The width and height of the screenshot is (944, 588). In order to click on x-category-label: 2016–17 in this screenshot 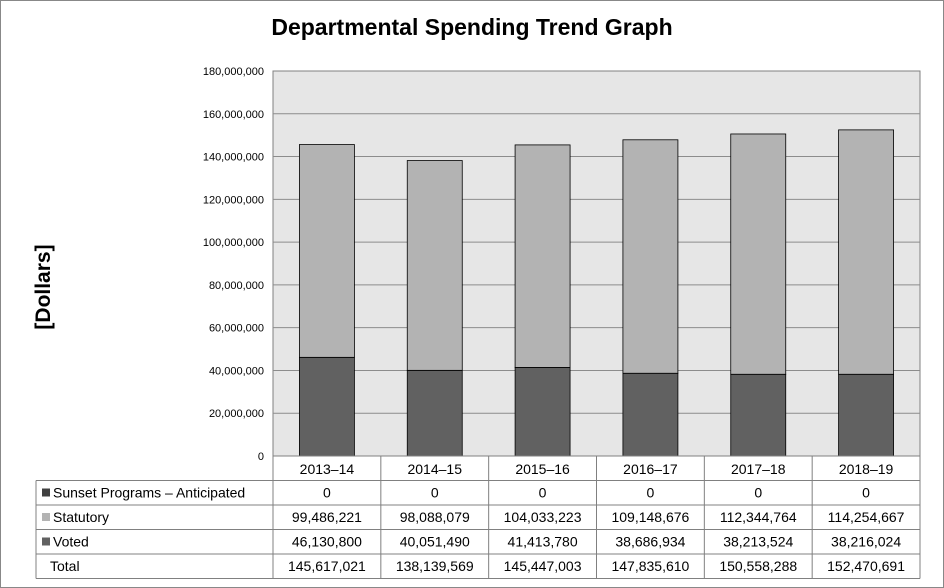, I will do `click(650, 469)`.